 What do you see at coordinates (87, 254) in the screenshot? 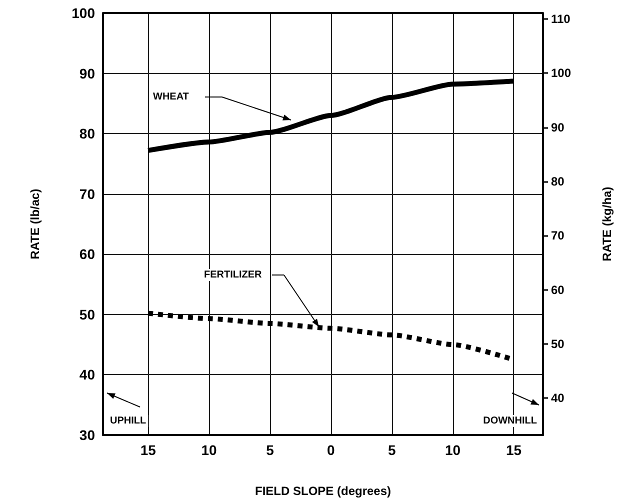
I see `y-tick-label: 60` at bounding box center [87, 254].